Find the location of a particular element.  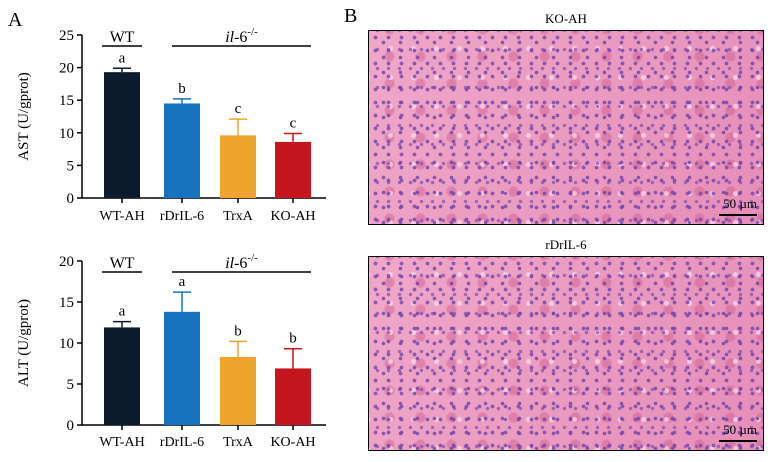

y-axis-label: ALT (U/gprot) is located at coordinates (24, 343).